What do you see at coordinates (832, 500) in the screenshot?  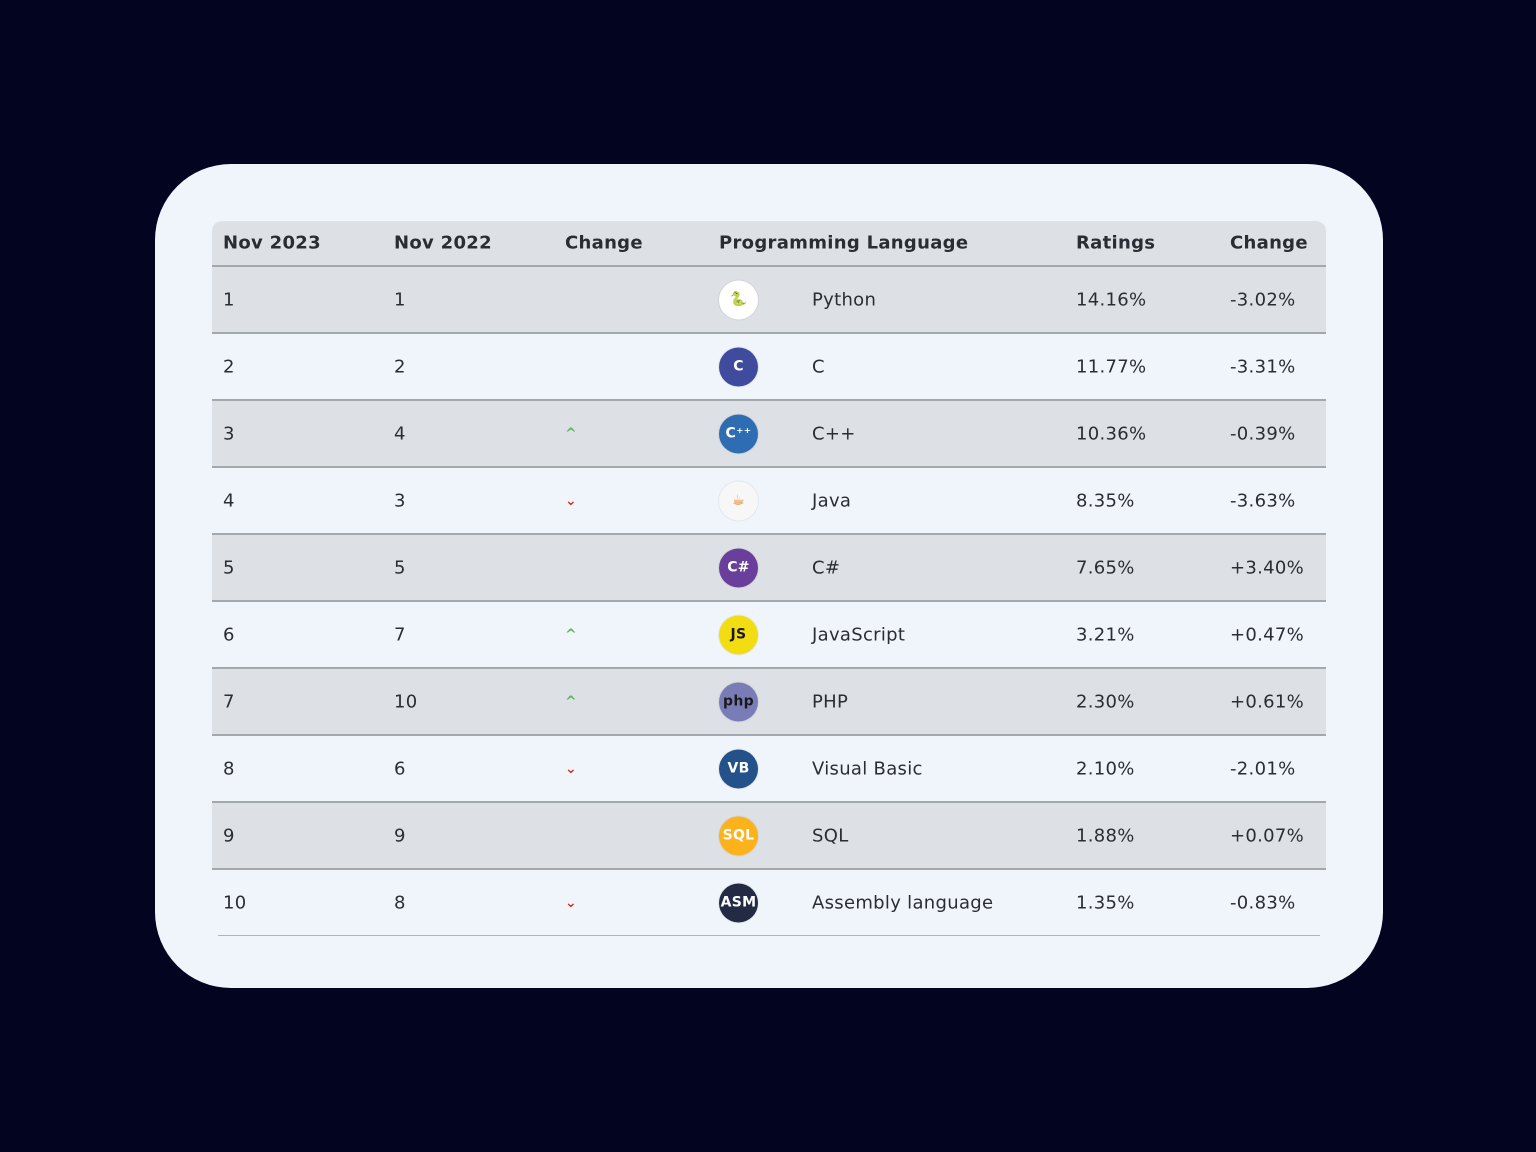 I see `language-name: Java` at bounding box center [832, 500].